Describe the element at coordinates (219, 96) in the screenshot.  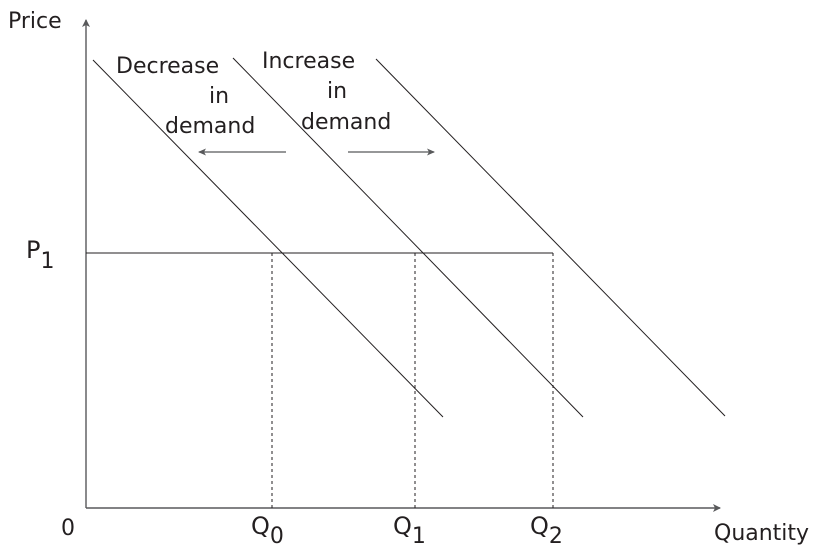
I see `decrease-line2: in` at that location.